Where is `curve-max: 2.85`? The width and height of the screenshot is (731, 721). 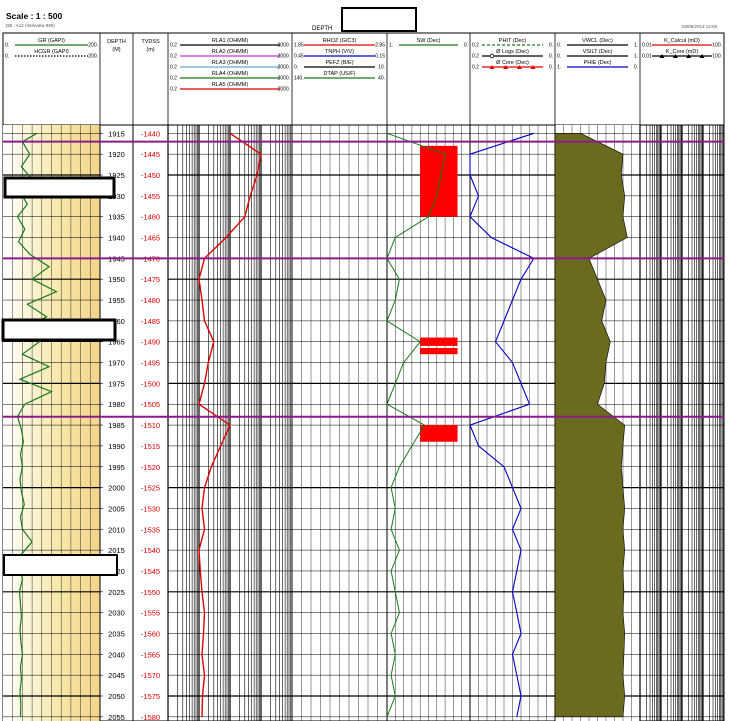
curve-max: 2.85 is located at coordinates (380, 46).